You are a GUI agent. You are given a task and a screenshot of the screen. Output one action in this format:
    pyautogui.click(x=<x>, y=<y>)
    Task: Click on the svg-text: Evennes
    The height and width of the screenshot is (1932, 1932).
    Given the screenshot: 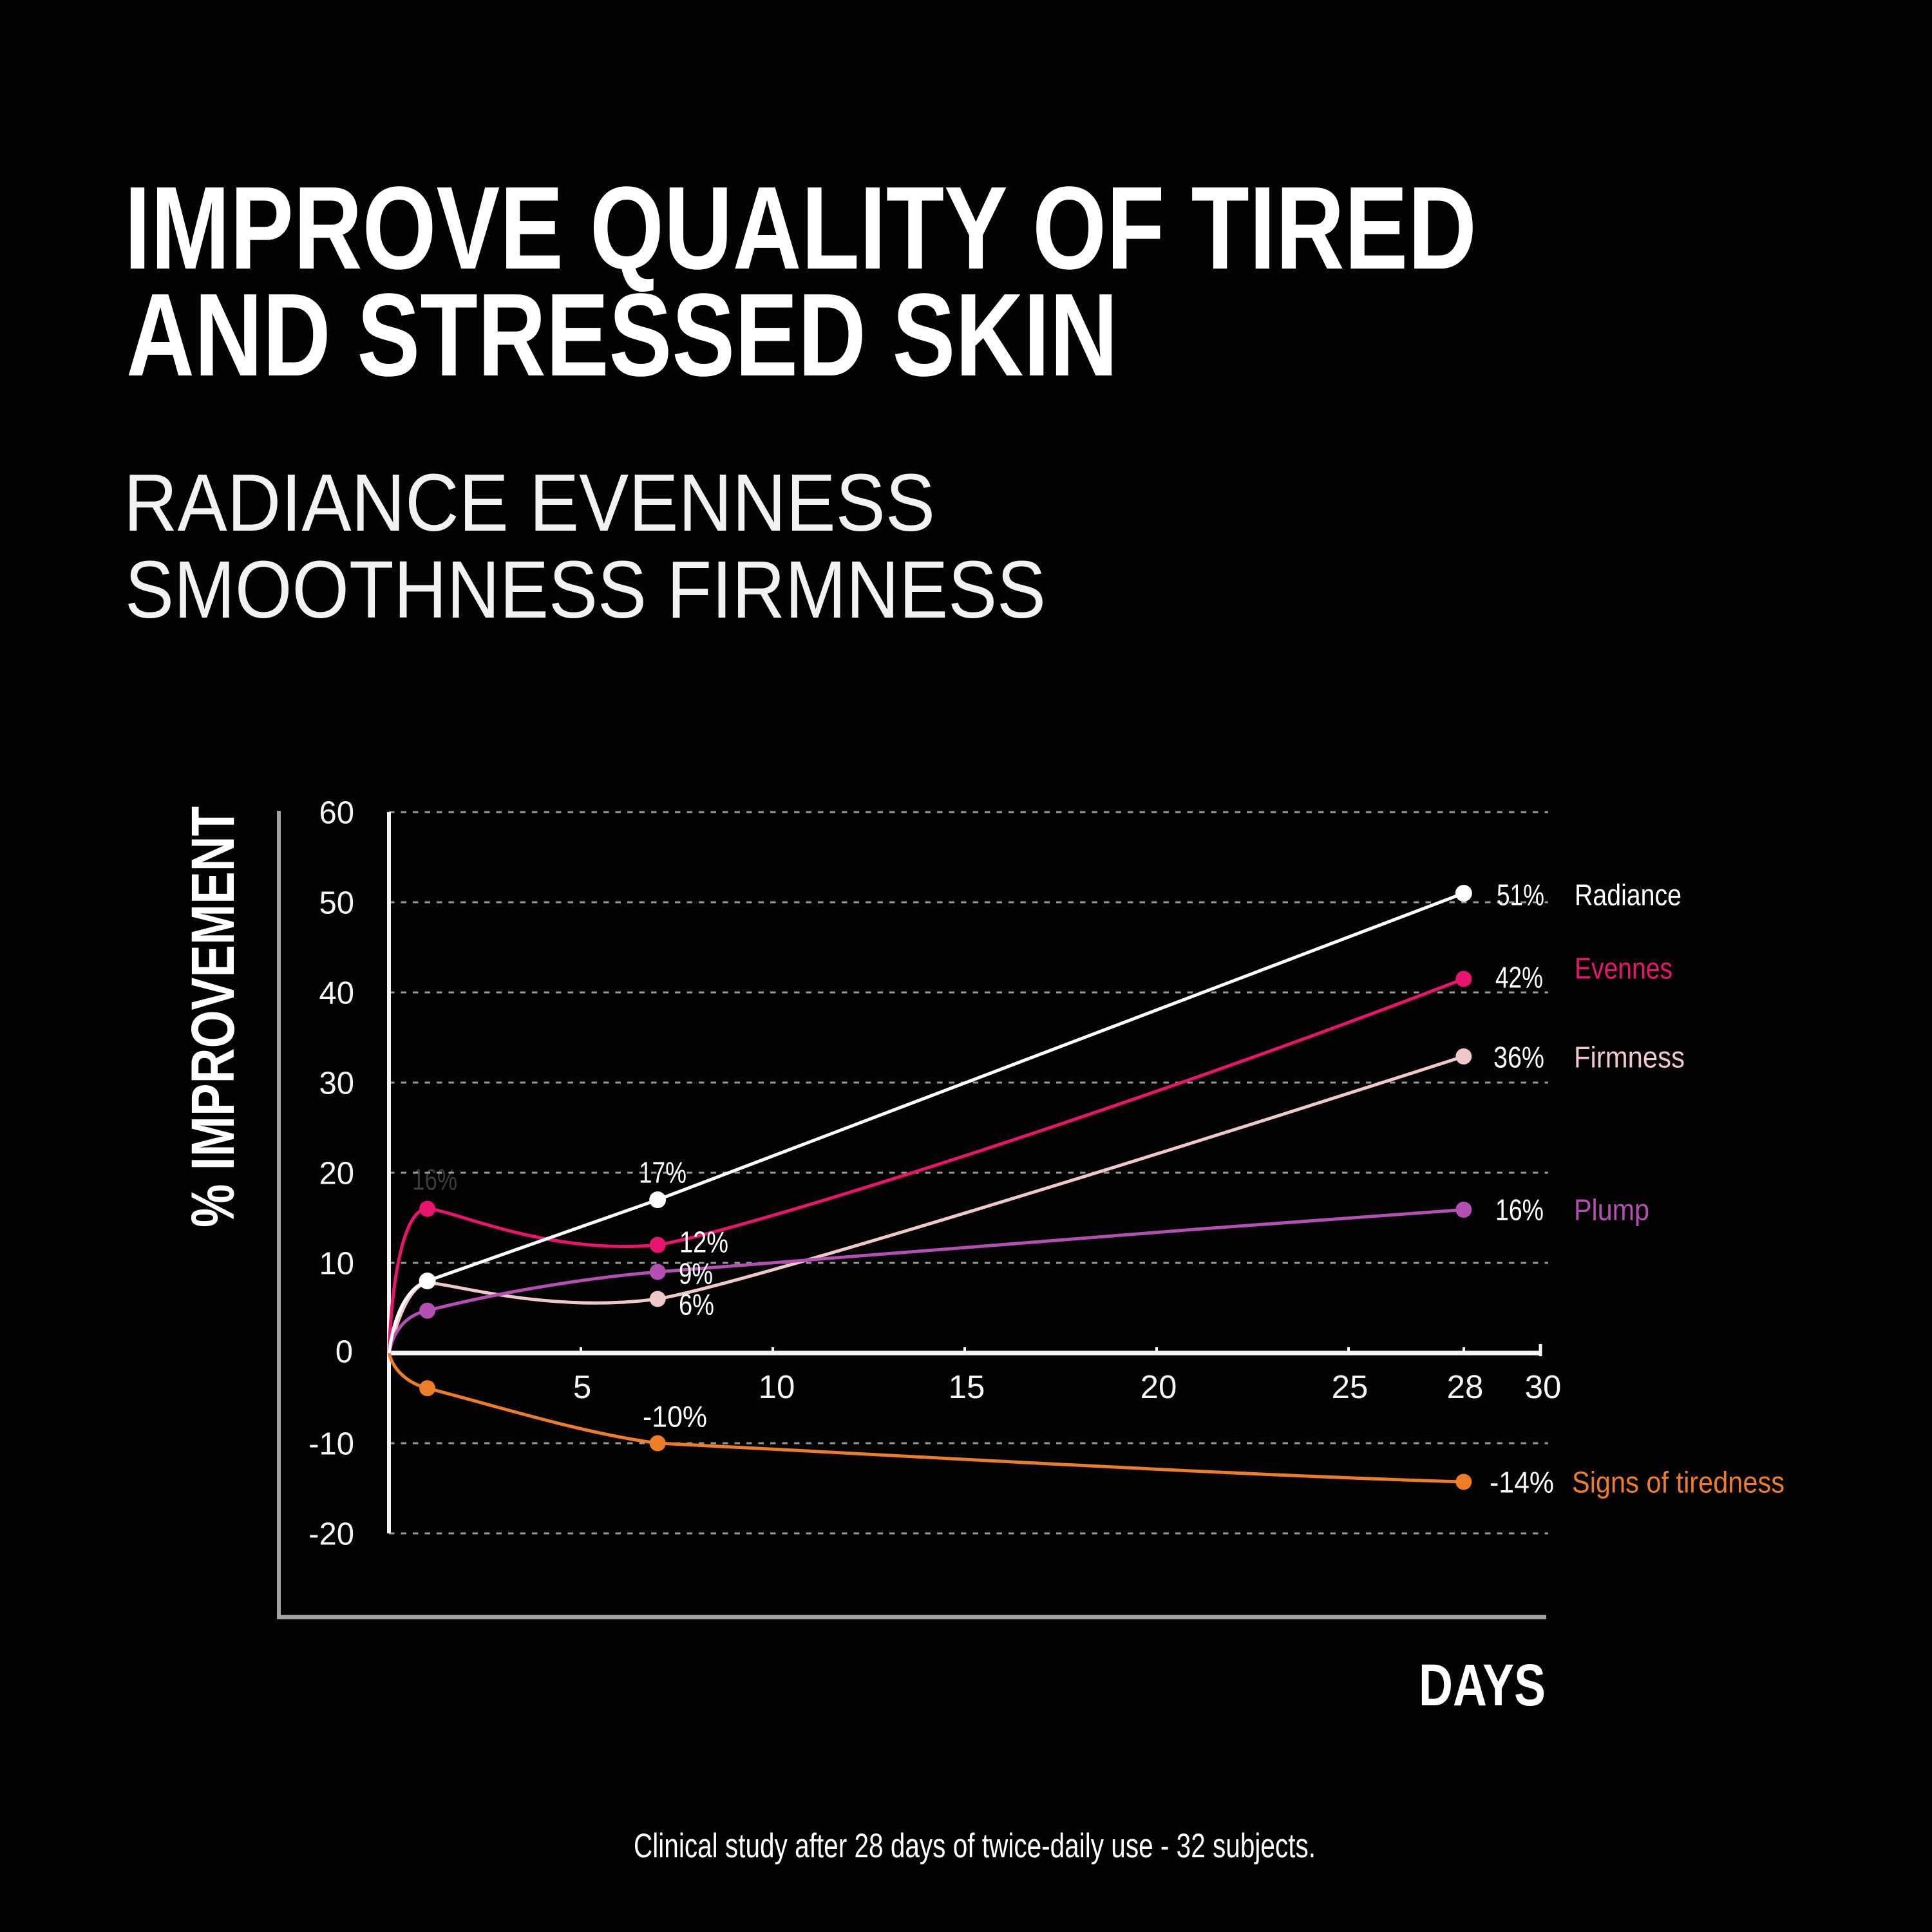 What is the action you would take?
    pyautogui.click(x=1624, y=969)
    